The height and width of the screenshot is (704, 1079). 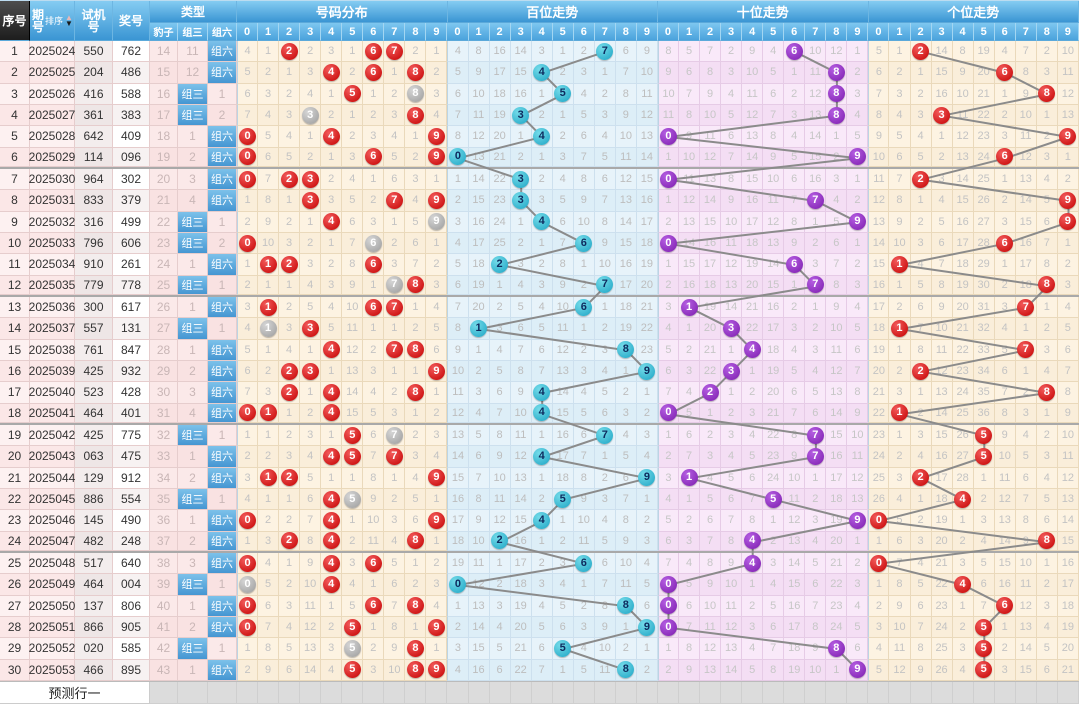 What do you see at coordinates (94, 285) in the screenshot?
I see `test-number-cell: 779` at bounding box center [94, 285].